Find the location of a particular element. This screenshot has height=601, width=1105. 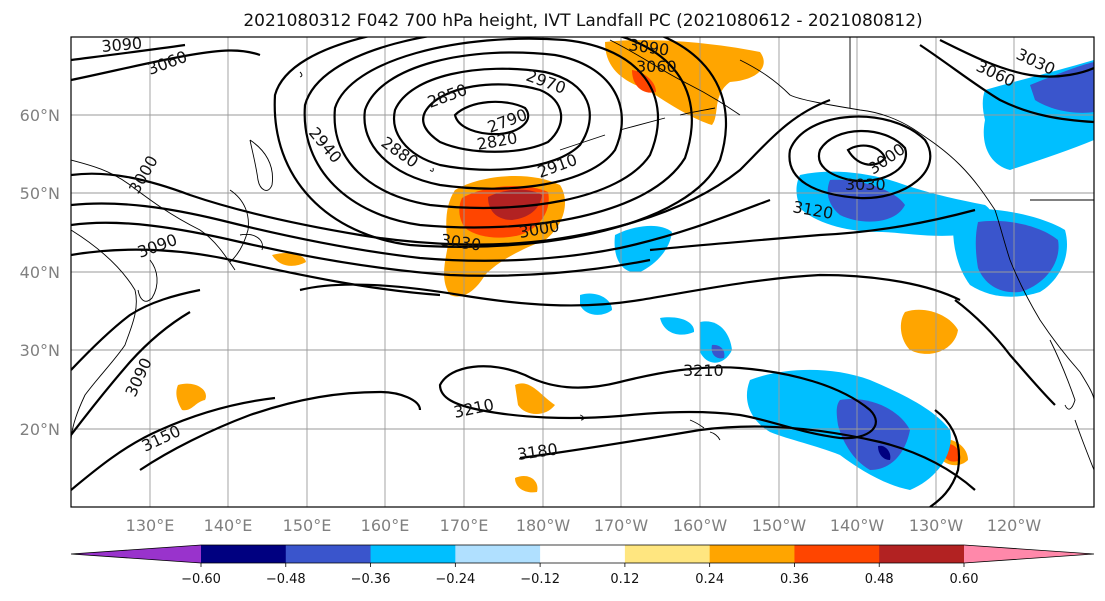

contour-3150-ring is located at coordinates (630, 290).